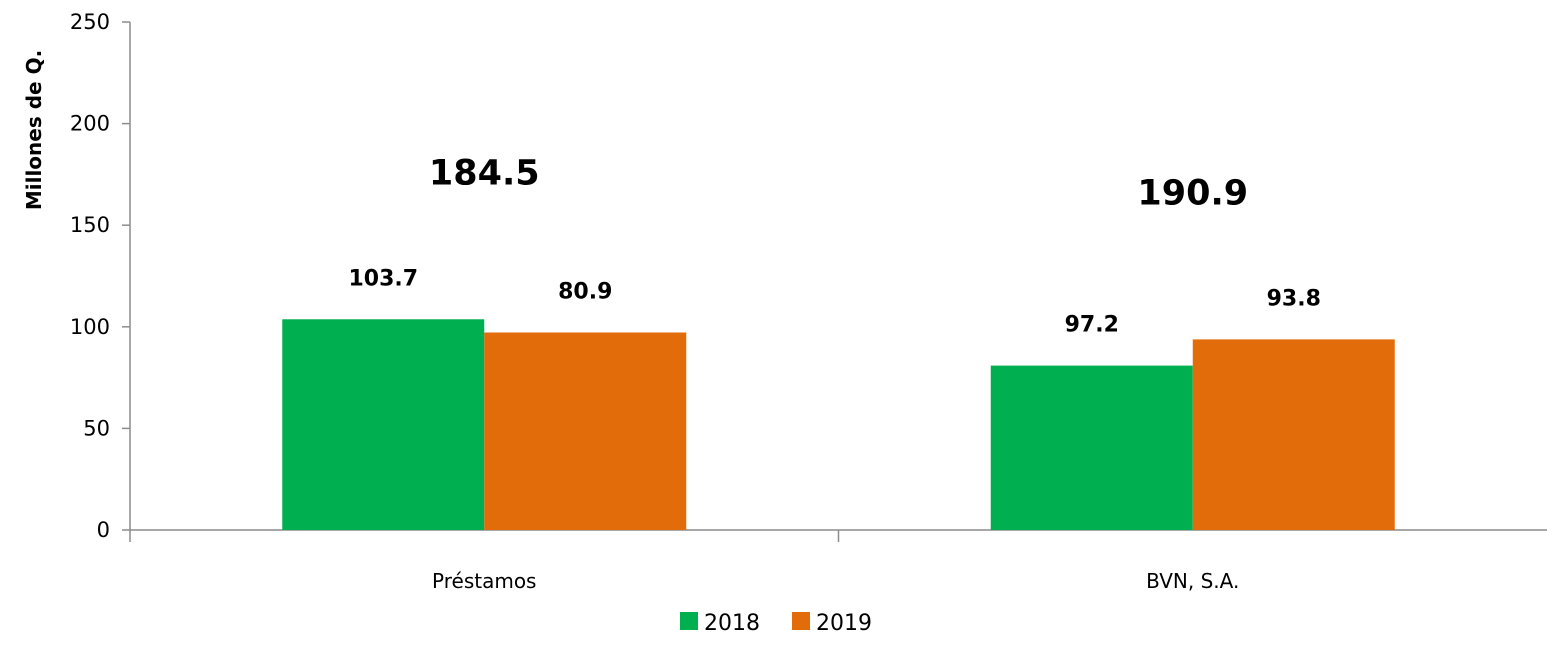 This screenshot has height=655, width=1547. What do you see at coordinates (1294, 298) in the screenshot?
I see `data-label: 93.8` at bounding box center [1294, 298].